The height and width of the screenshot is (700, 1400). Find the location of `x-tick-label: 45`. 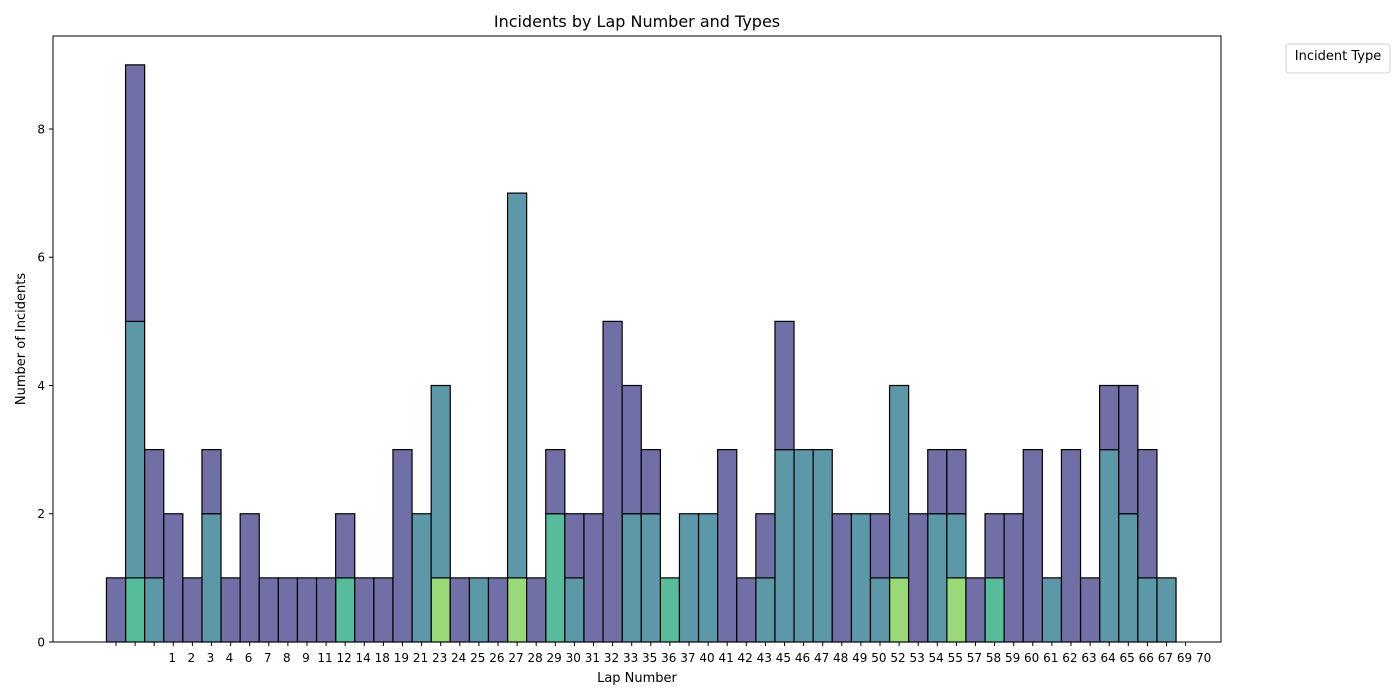

x-tick-label: 45 is located at coordinates (783, 658).